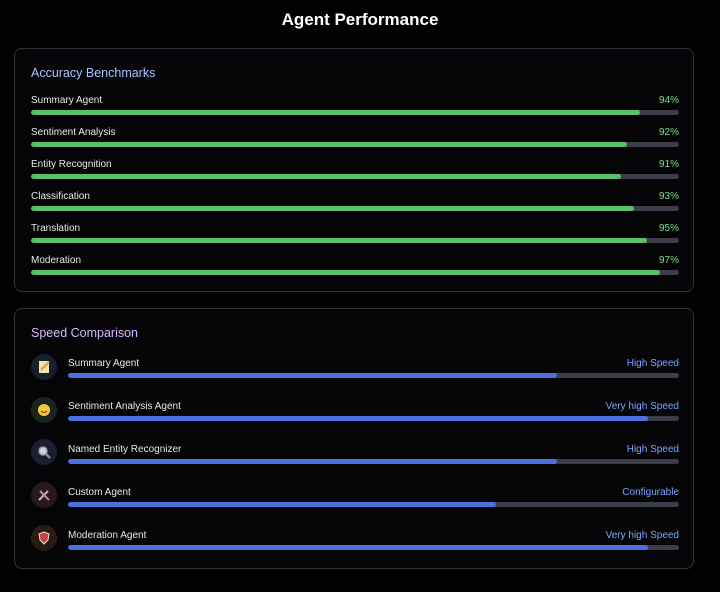 The width and height of the screenshot is (720, 592). I want to click on item-label: Classification, so click(60, 196).